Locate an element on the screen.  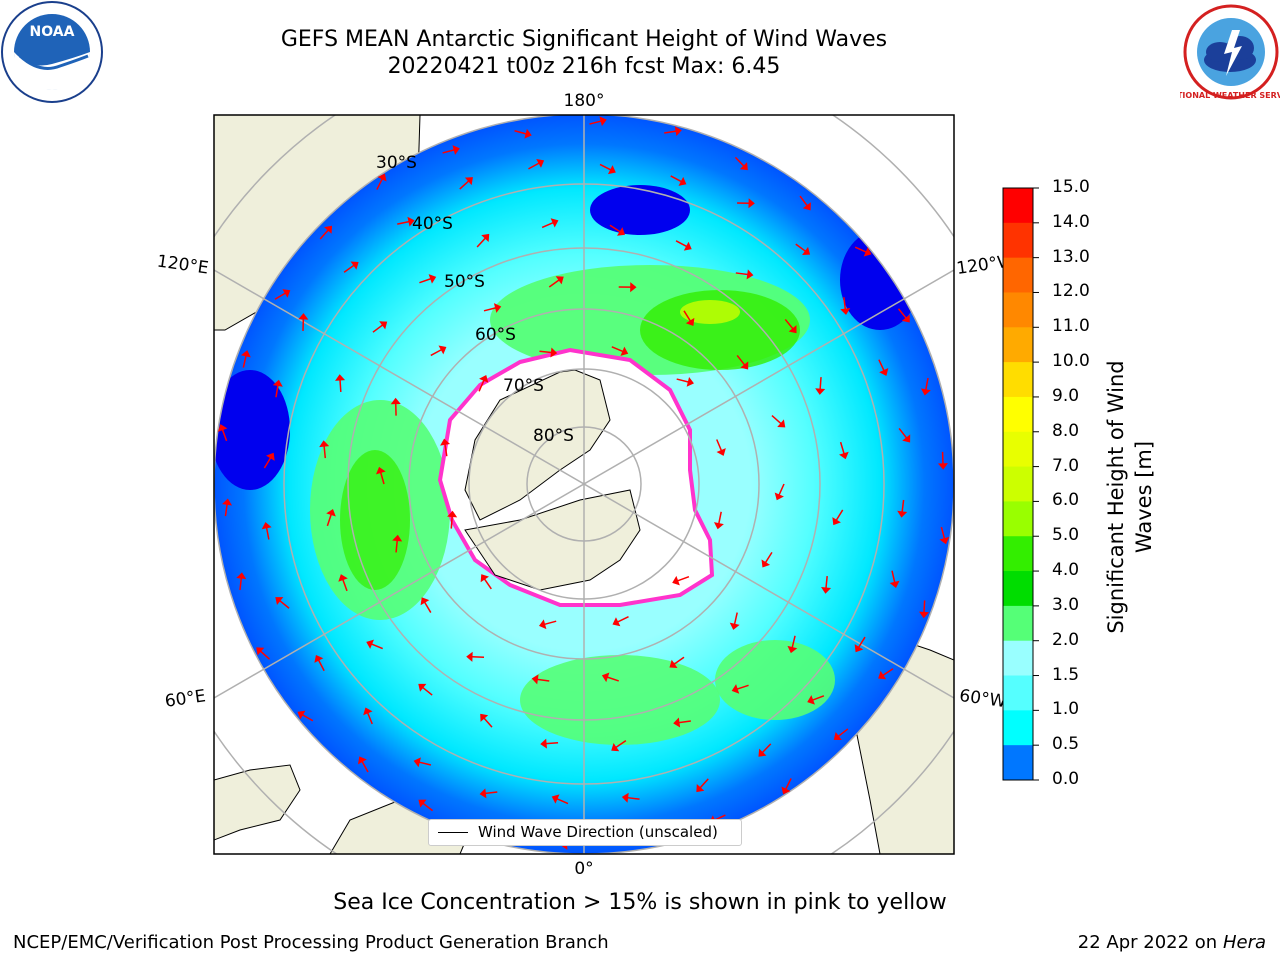
colorbar-tick-label: 13.0 is located at coordinates (1071, 256).